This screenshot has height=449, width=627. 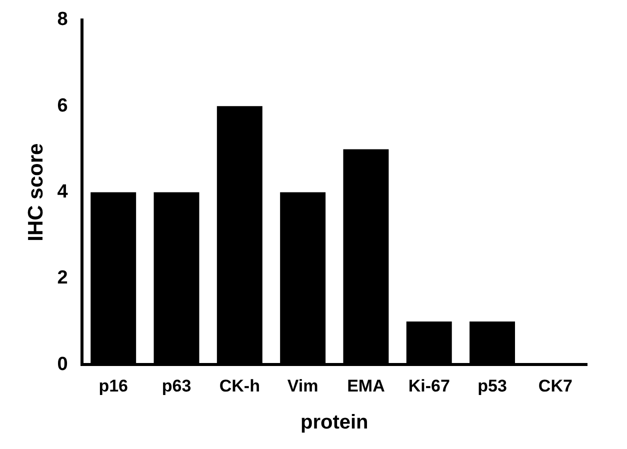 I want to click on x-axis-title: protein, so click(x=334, y=423).